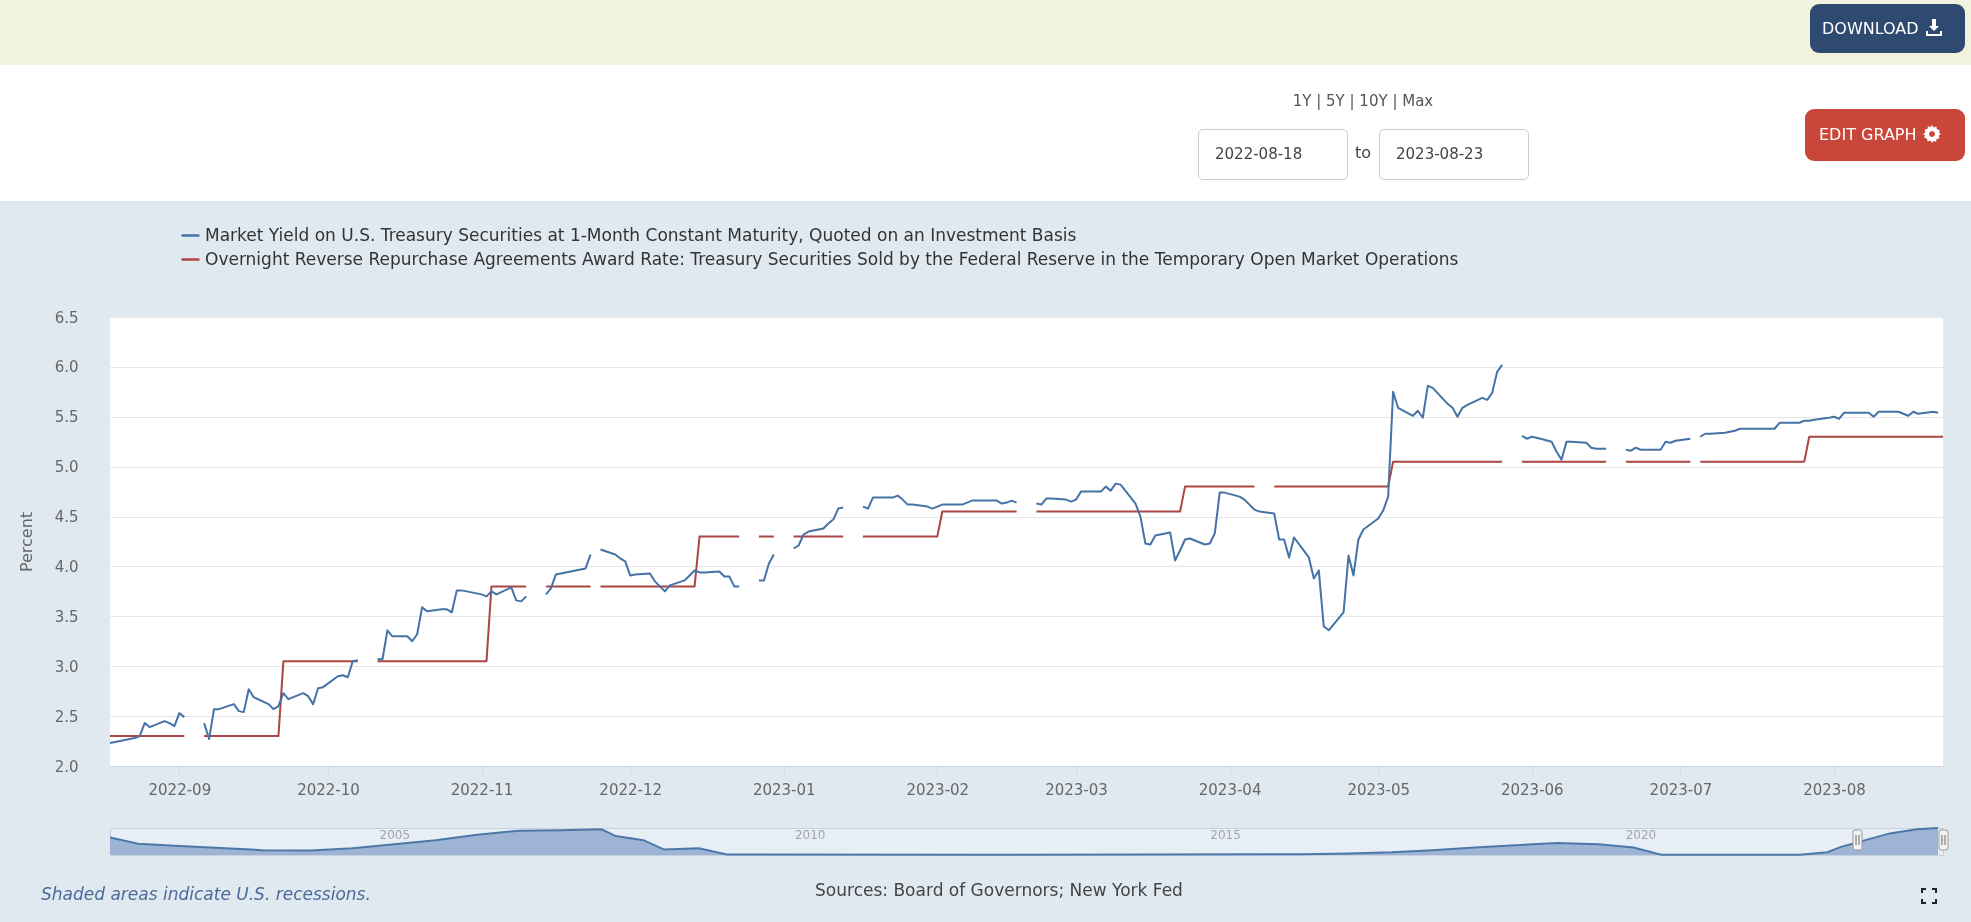 The image size is (1971, 922). Describe the element at coordinates (999, 890) in the screenshot. I see `source-note: Sources: Board of Governors; New York Fed` at that location.